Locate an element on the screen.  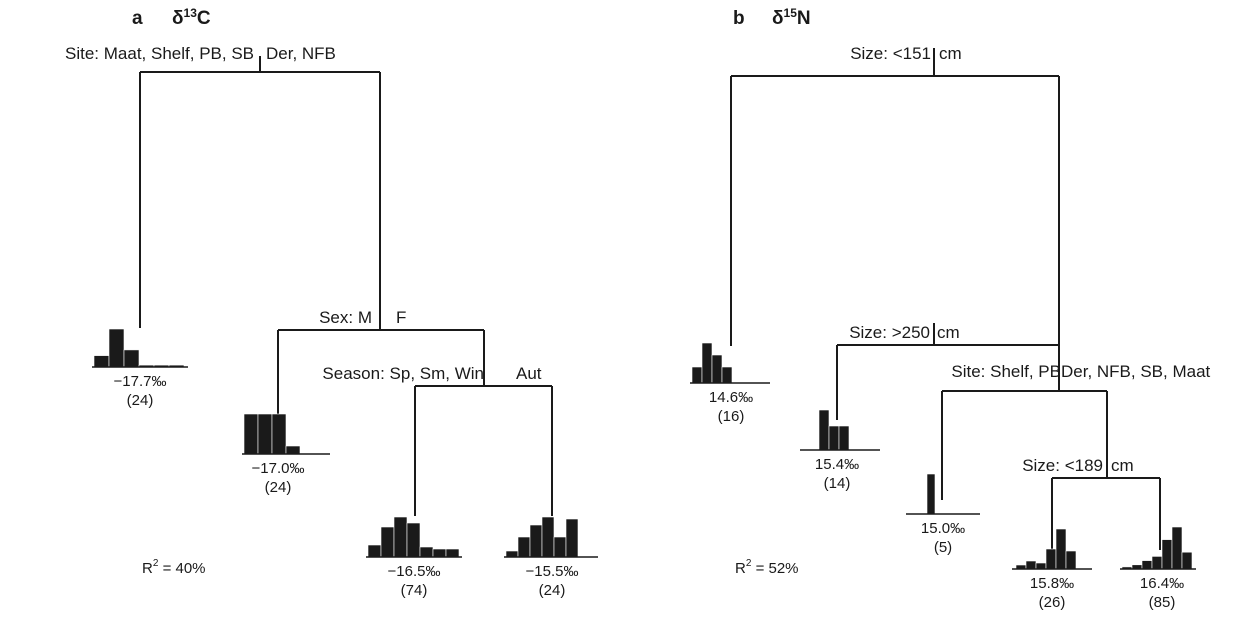
leaf-a-2: −17.0‰ (24) is located at coordinates (286, 454).